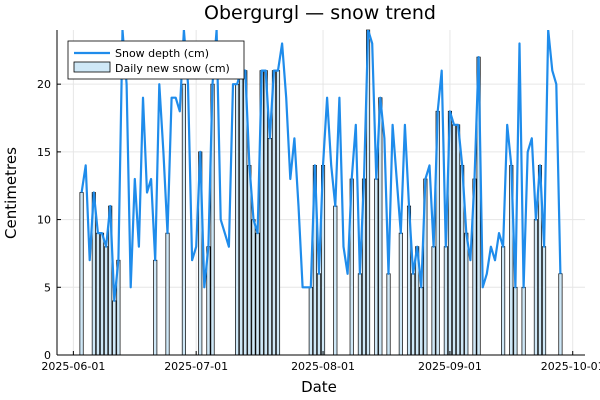 The image size is (600, 400). I want to click on x-tick-label: 2025-06-01, so click(73, 366).